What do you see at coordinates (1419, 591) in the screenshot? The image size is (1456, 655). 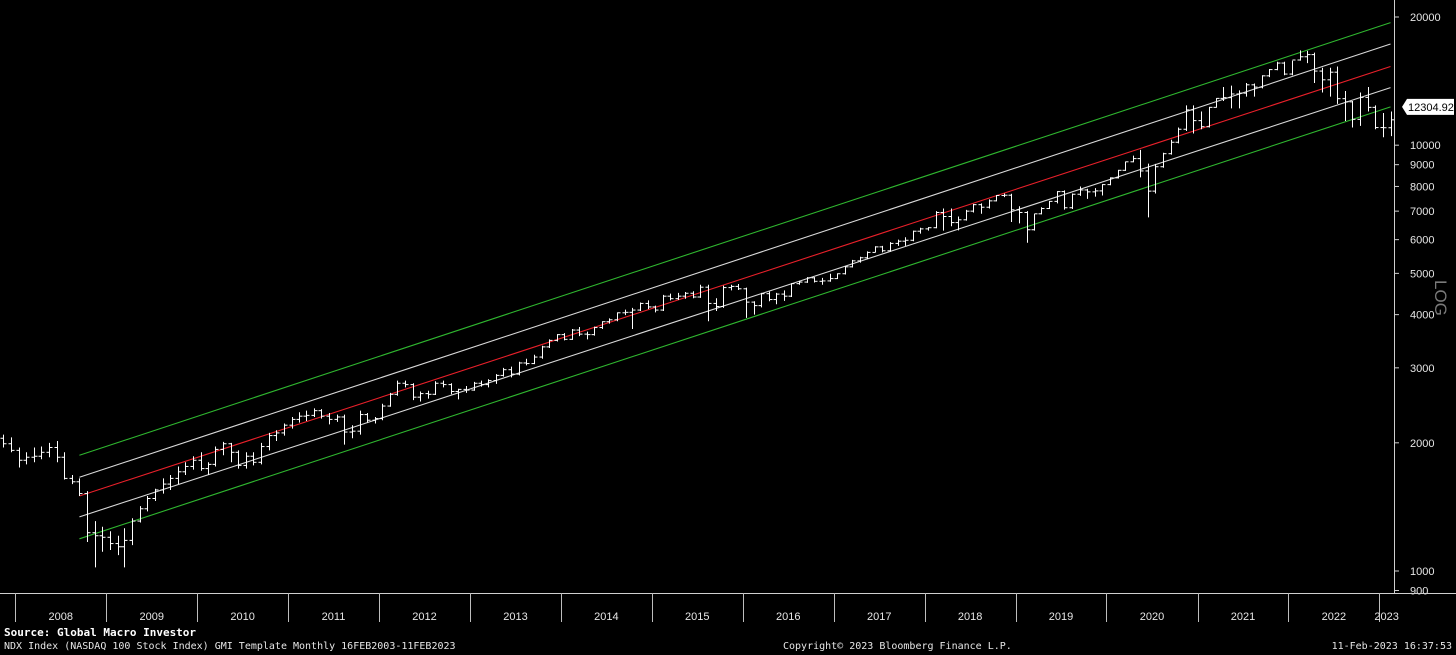 I see `y-tick-label: 900` at bounding box center [1419, 591].